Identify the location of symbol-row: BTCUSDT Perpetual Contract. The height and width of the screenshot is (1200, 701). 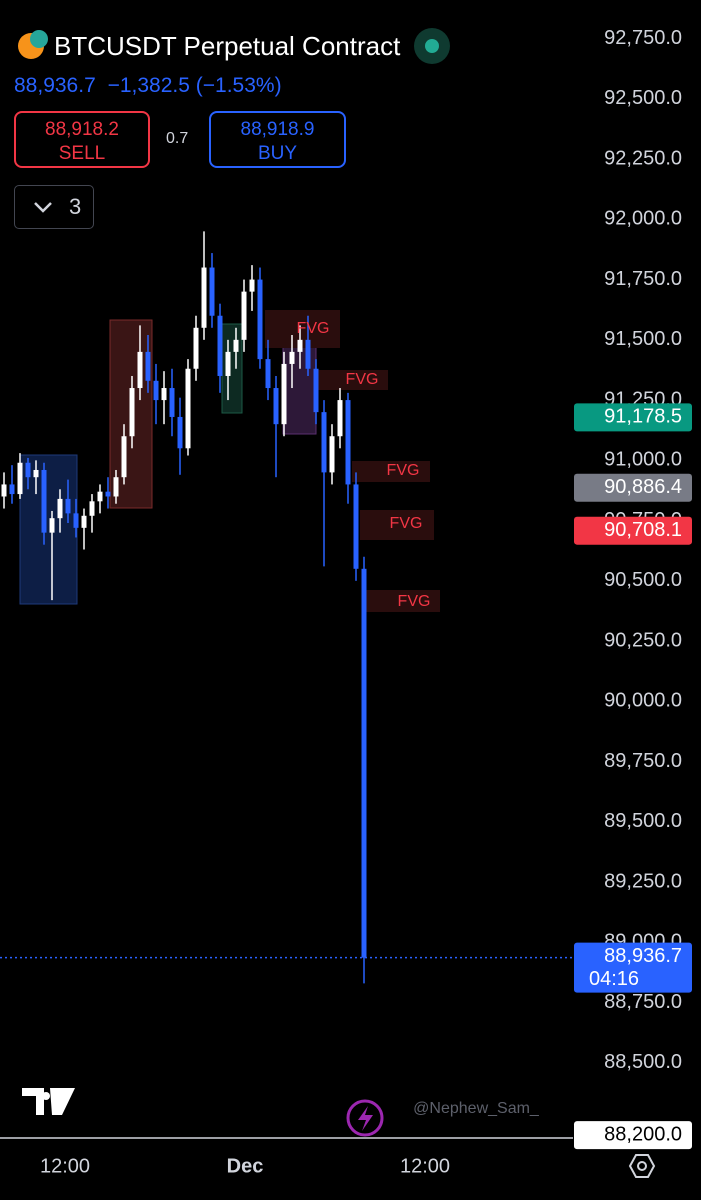
(232, 46).